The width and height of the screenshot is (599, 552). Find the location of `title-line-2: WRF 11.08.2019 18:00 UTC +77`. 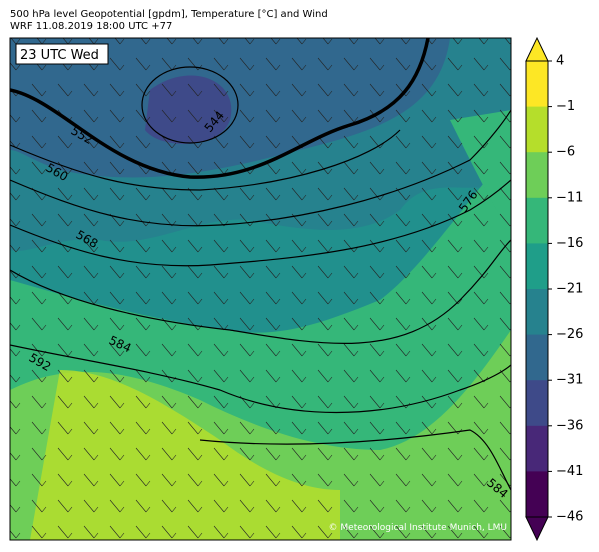

title-line-2: WRF 11.08.2019 18:00 UTC +77 is located at coordinates (91, 26).